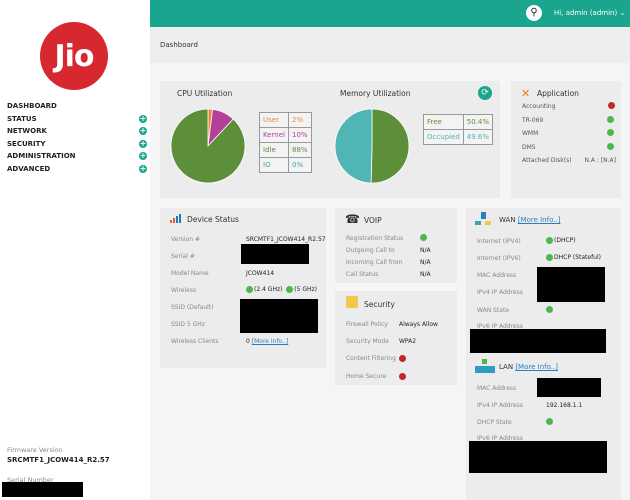 The height and width of the screenshot is (500, 630). I want to click on redacted-lan-ipv6, so click(538, 457).